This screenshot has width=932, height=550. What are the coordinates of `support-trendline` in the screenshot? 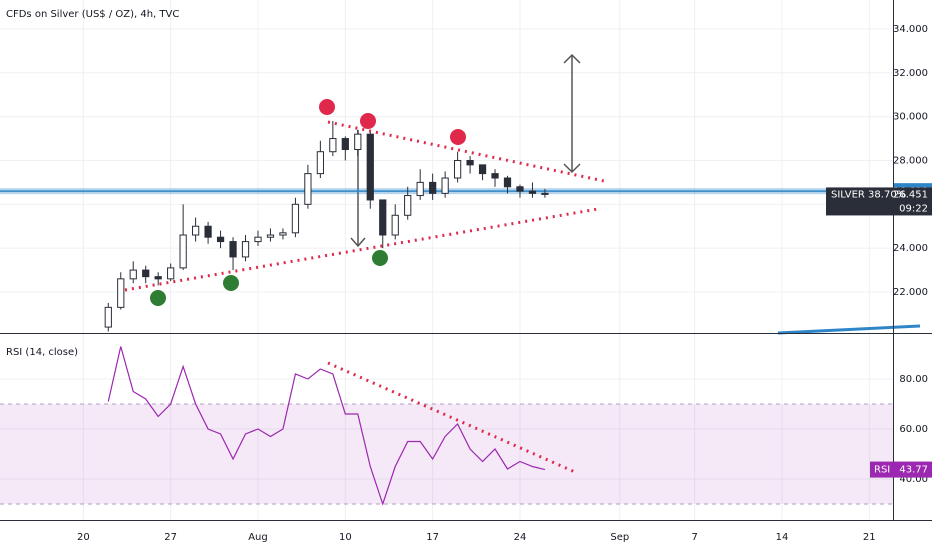 It's located at (361, 249).